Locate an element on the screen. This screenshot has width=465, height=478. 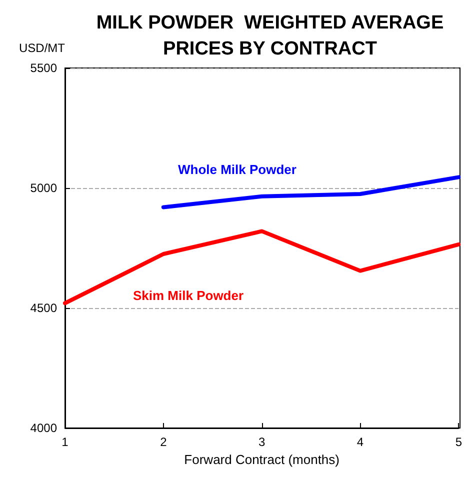
series-label: Skim Milk Powder is located at coordinates (188, 295).